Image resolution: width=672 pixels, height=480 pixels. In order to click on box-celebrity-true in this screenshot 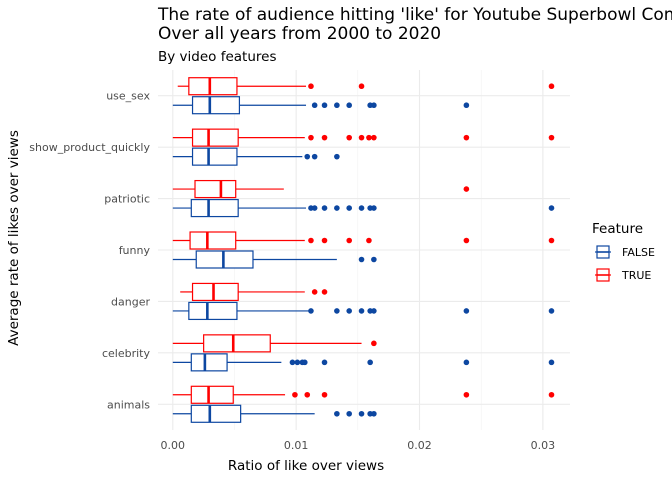, I will do `click(274, 343)`.